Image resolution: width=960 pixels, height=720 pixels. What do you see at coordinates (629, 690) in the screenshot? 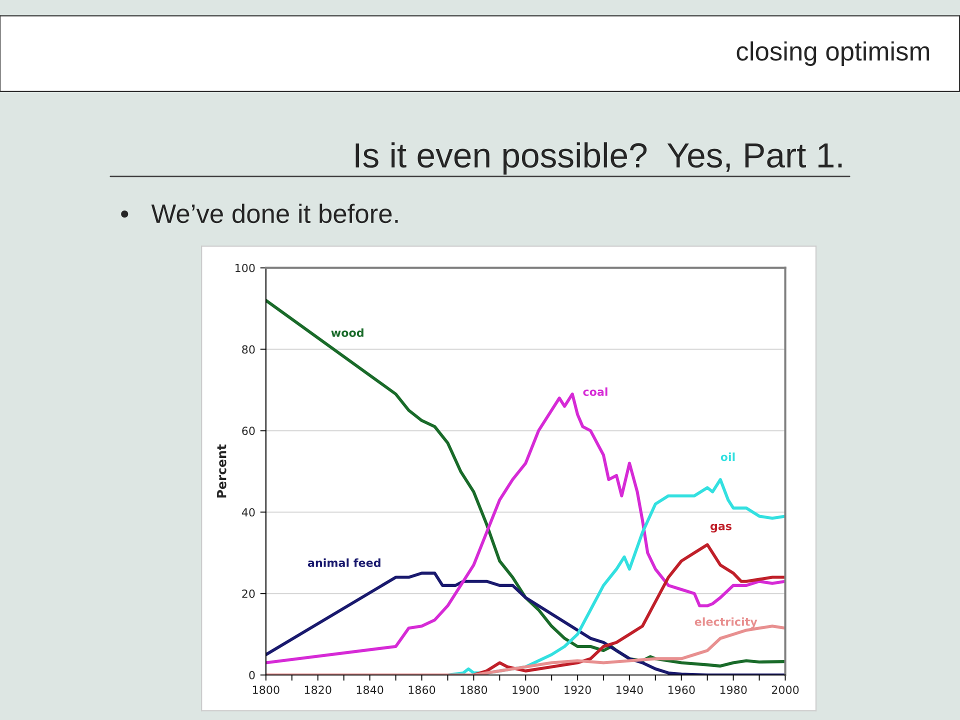
I see `x-tick-label: 1940` at bounding box center [629, 690].